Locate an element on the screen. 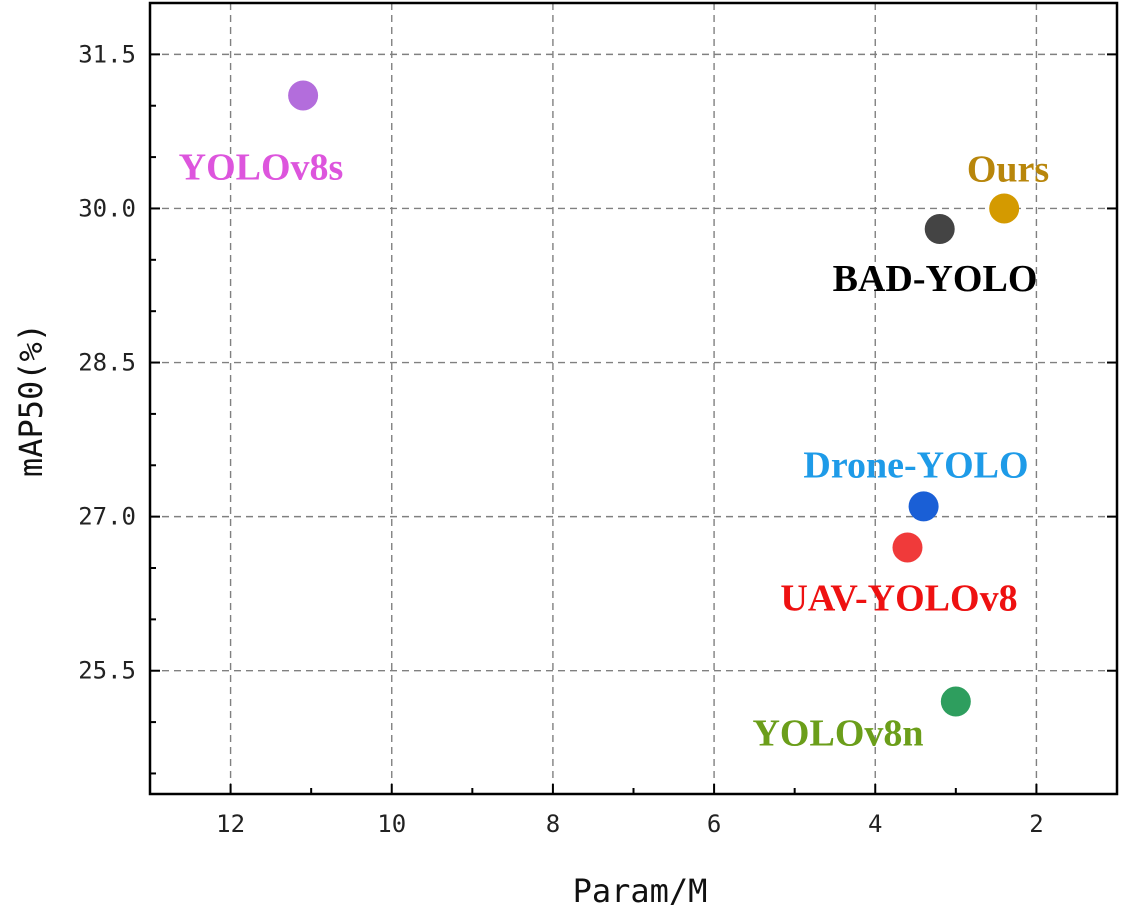 The height and width of the screenshot is (915, 1135). point-label-yolov8n: YOLOv8n is located at coordinates (837, 734).